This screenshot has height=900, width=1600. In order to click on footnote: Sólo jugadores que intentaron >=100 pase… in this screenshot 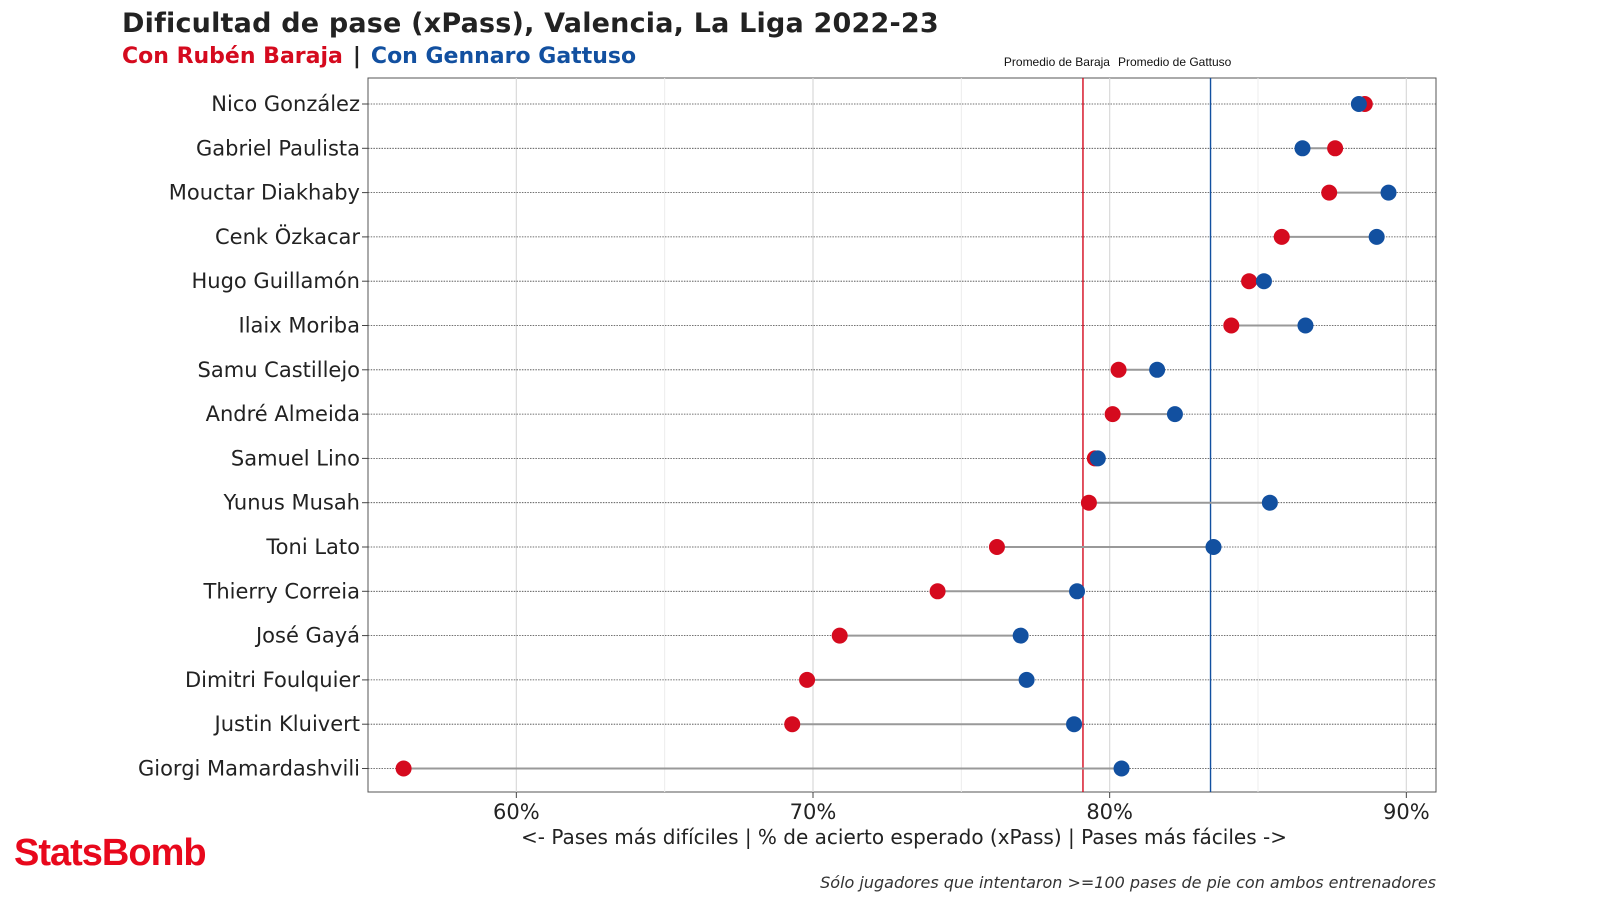, I will do `click(1128, 882)`.